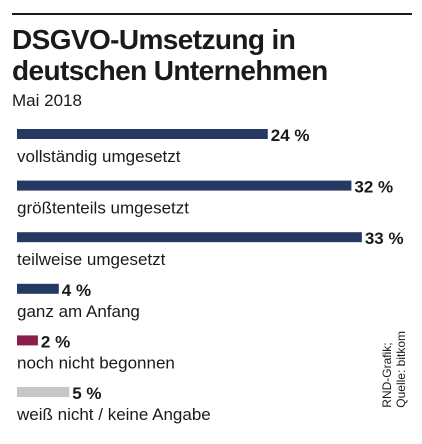 This screenshot has height=444, width=422. I want to click on bar-weiss-nicht-keine-angabe, so click(43, 392).